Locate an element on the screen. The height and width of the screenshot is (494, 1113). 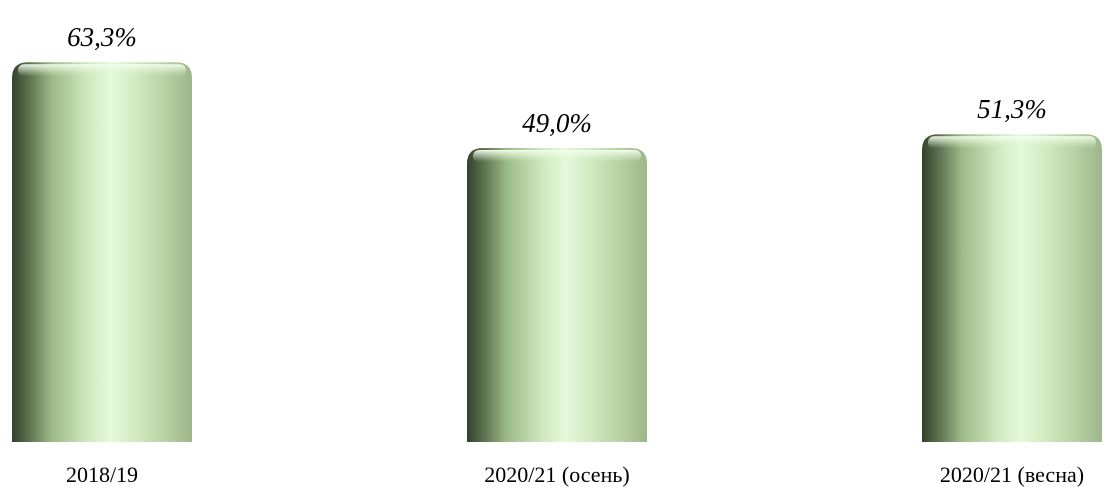
bar-value-label: 51,3% is located at coordinates (1012, 109).